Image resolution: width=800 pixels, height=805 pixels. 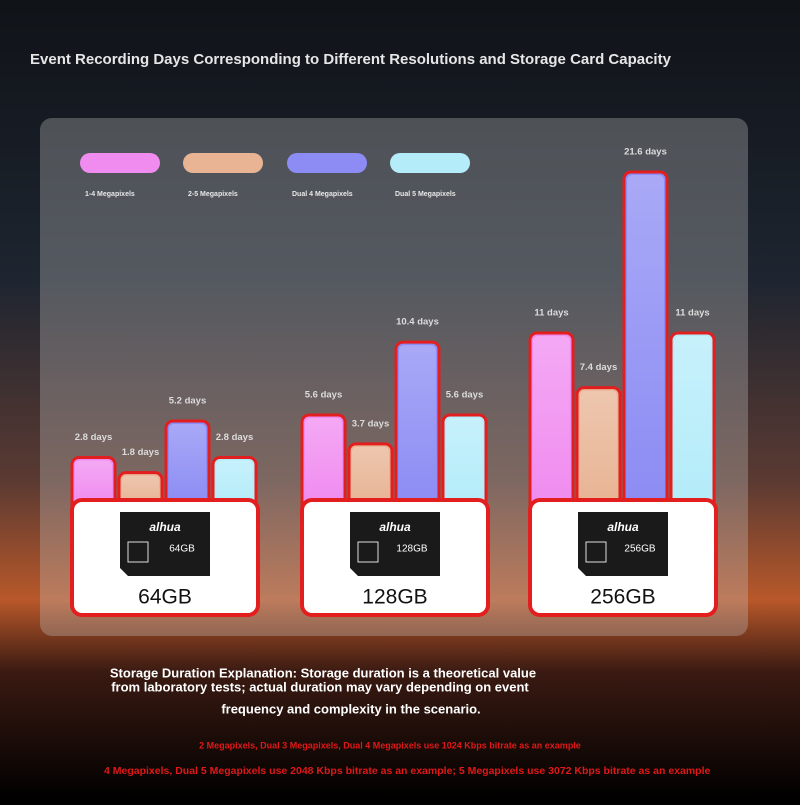 What do you see at coordinates (182, 549) in the screenshot?
I see `card-capacity: 64GB` at bounding box center [182, 549].